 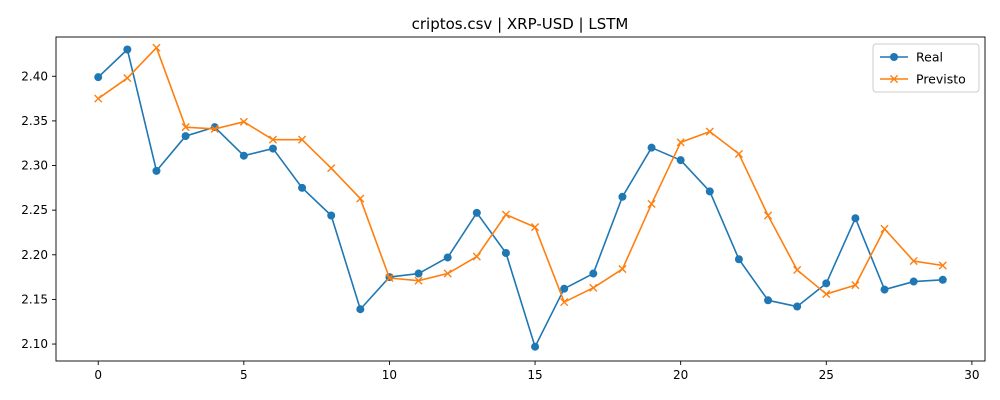 What do you see at coordinates (941, 79) in the screenshot?
I see `legend-label-previsto: Previsto` at bounding box center [941, 79].